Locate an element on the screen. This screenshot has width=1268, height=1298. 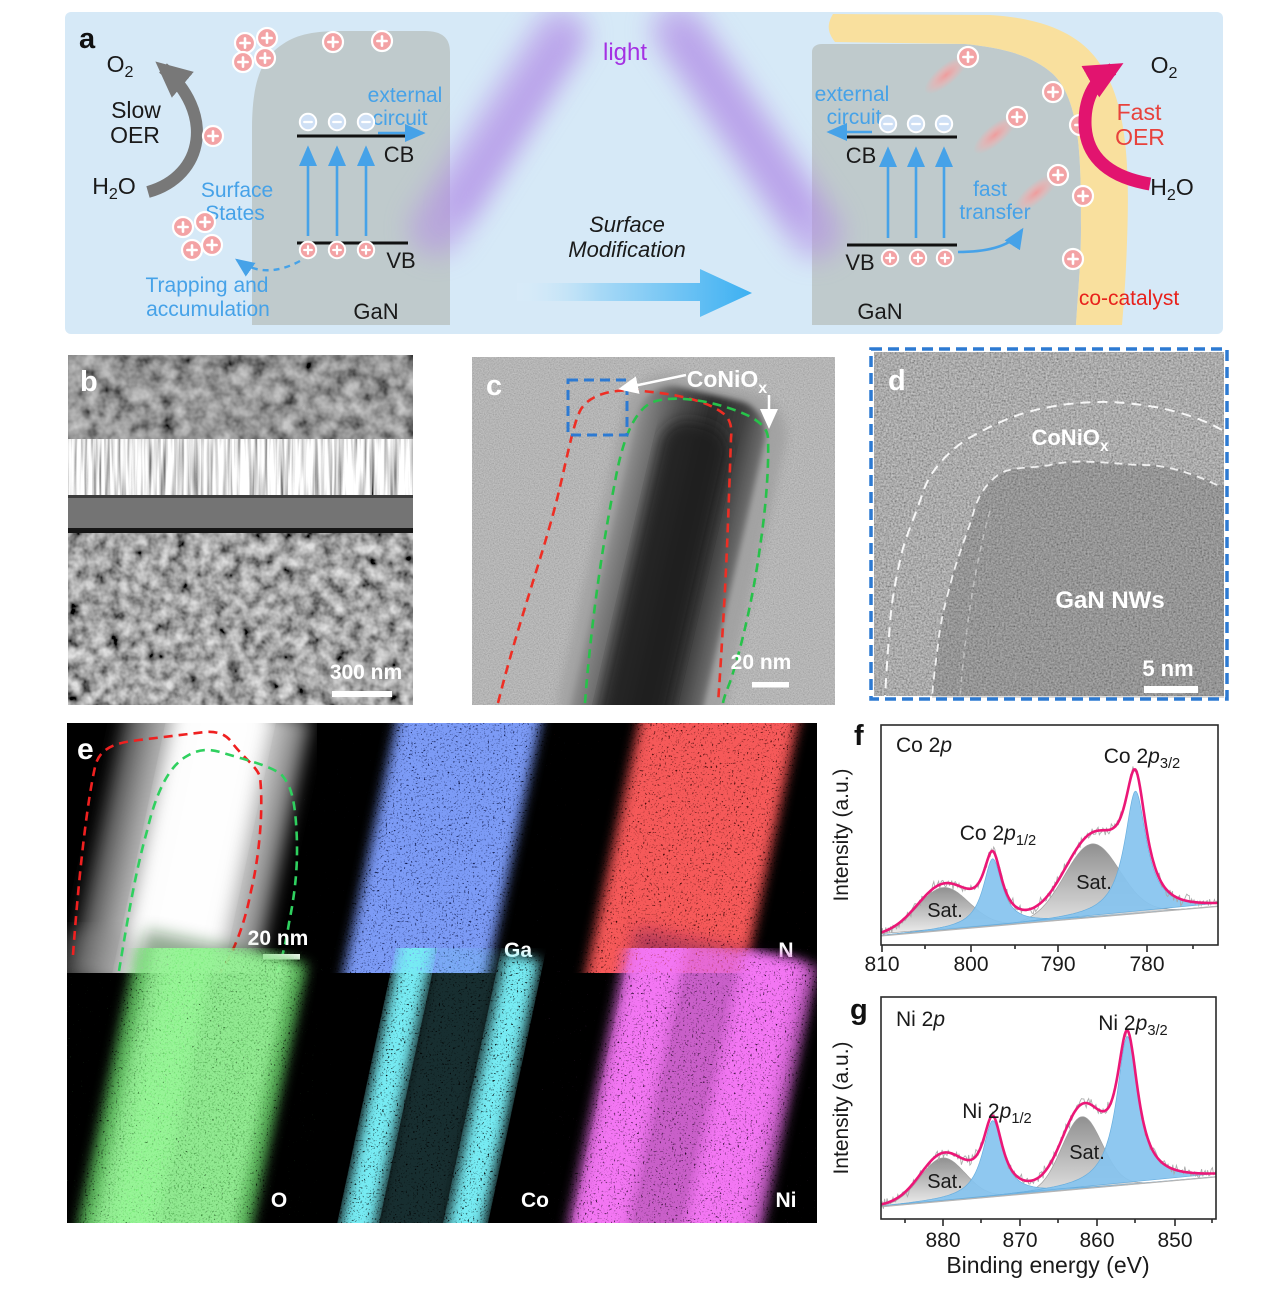
panel-b-letter: b is located at coordinates (89, 382).